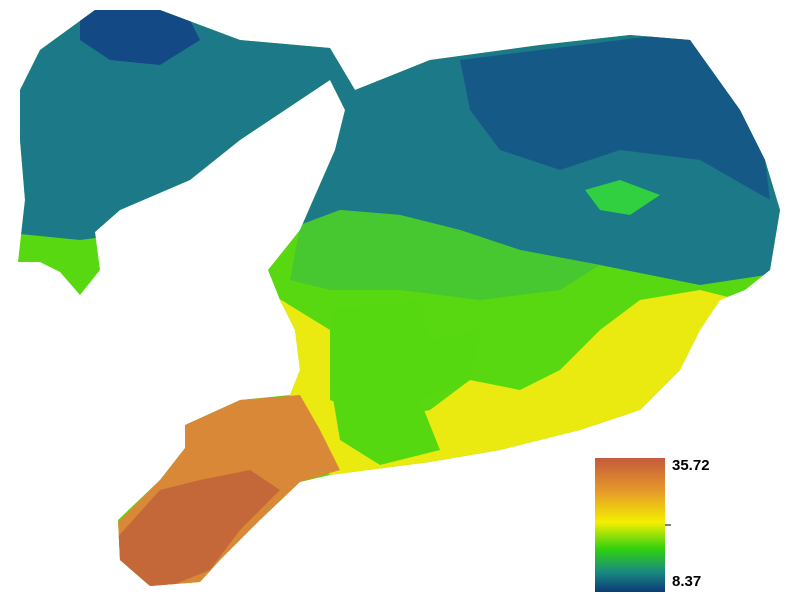 Image resolution: width=800 pixels, height=600 pixels. Describe the element at coordinates (630, 525) in the screenshot. I see `legend-colorbar` at that location.